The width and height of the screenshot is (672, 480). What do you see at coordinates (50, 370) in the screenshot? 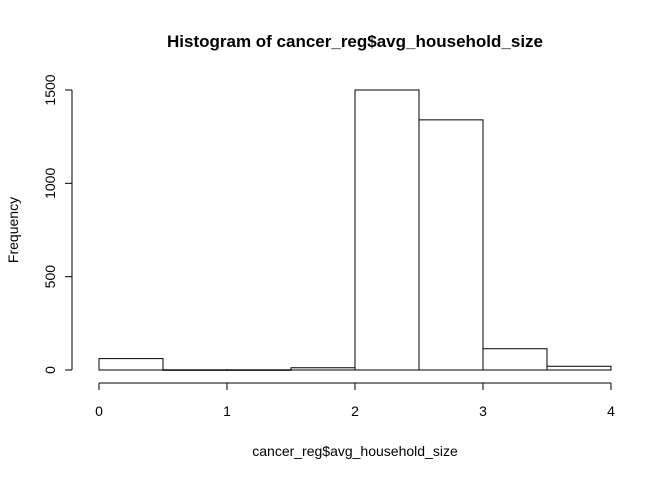
I see `y-tick-label-0: 0` at bounding box center [50, 370].